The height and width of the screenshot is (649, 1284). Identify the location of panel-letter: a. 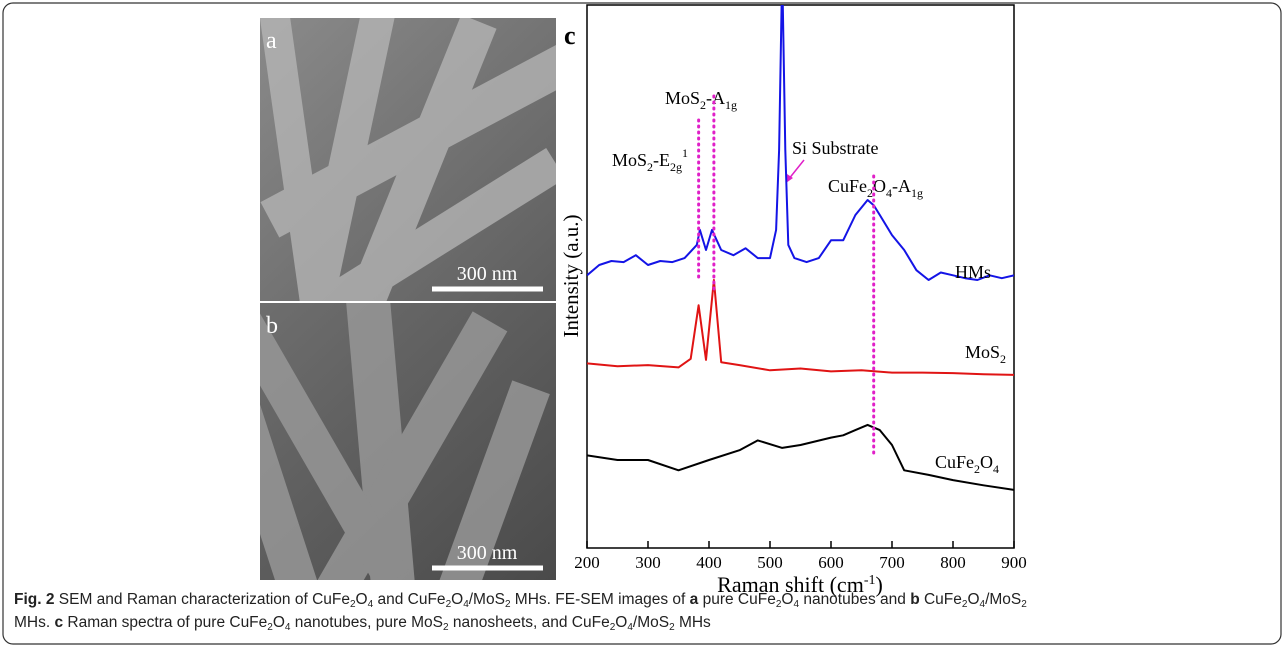
(271, 41).